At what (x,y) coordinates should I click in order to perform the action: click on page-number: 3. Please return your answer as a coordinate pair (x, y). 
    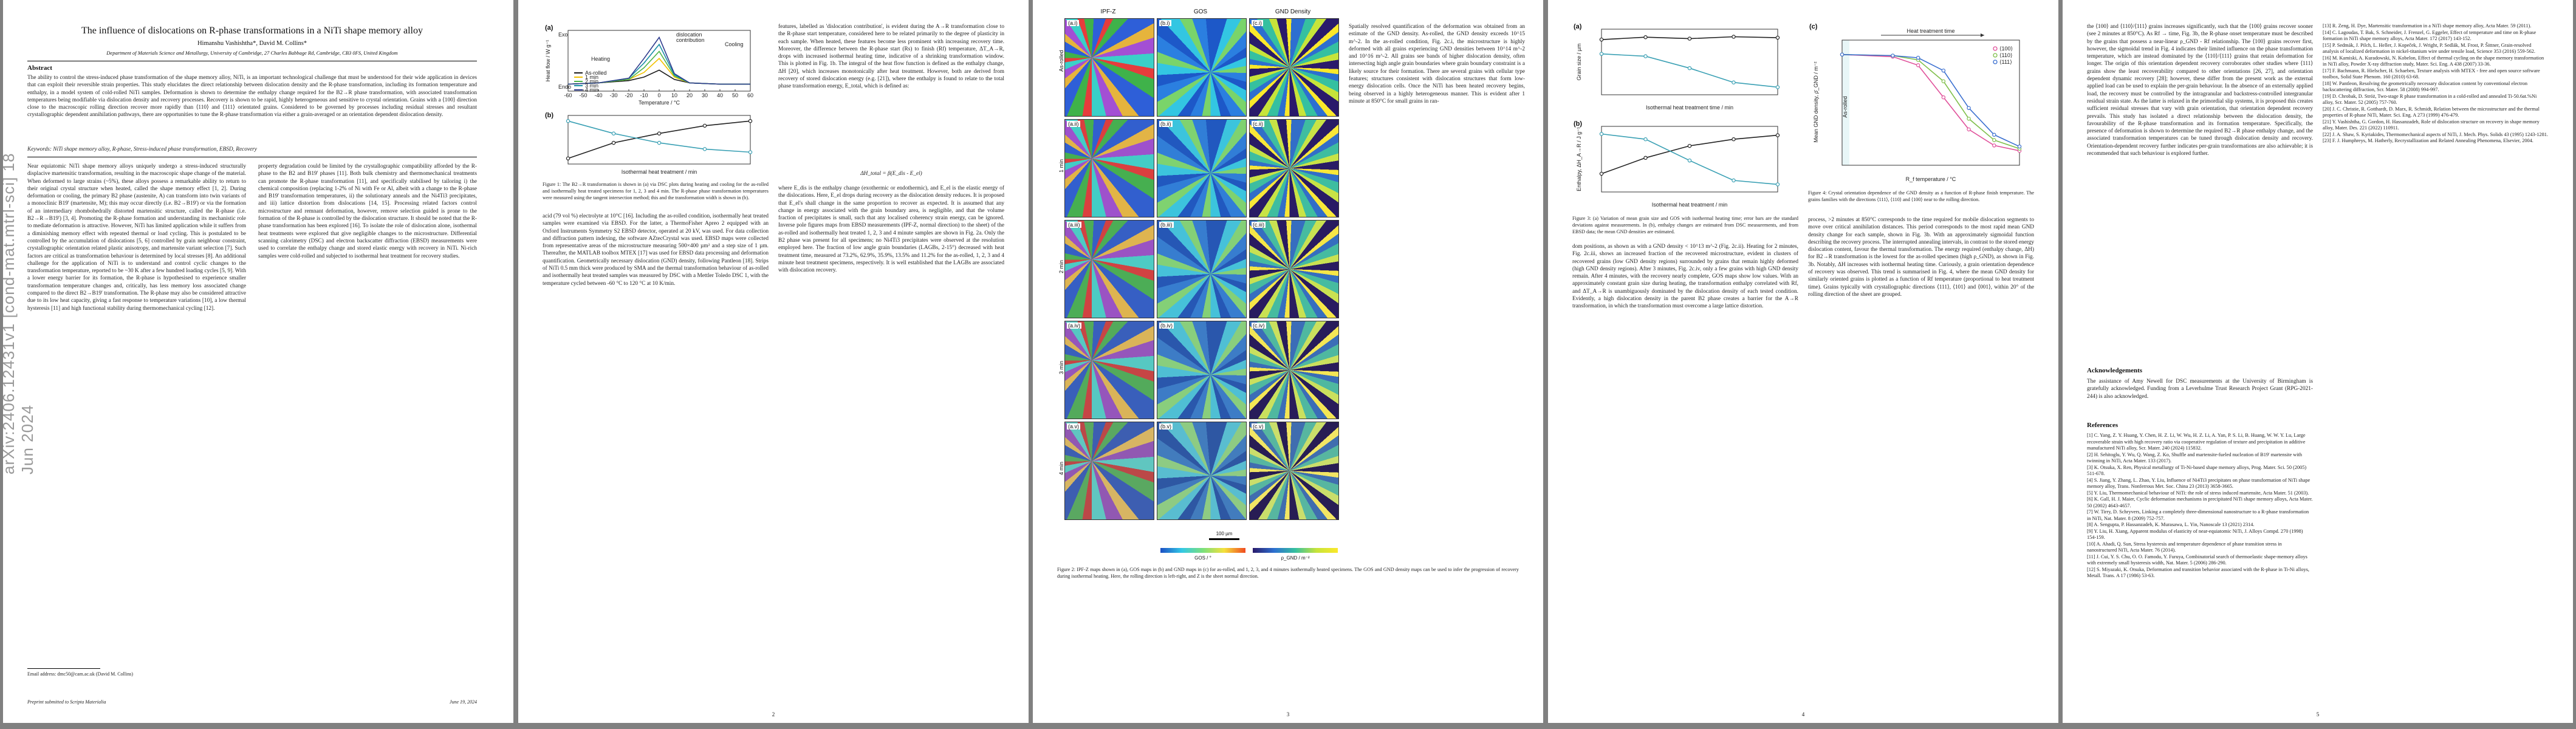
    Looking at the image, I should click on (1288, 714).